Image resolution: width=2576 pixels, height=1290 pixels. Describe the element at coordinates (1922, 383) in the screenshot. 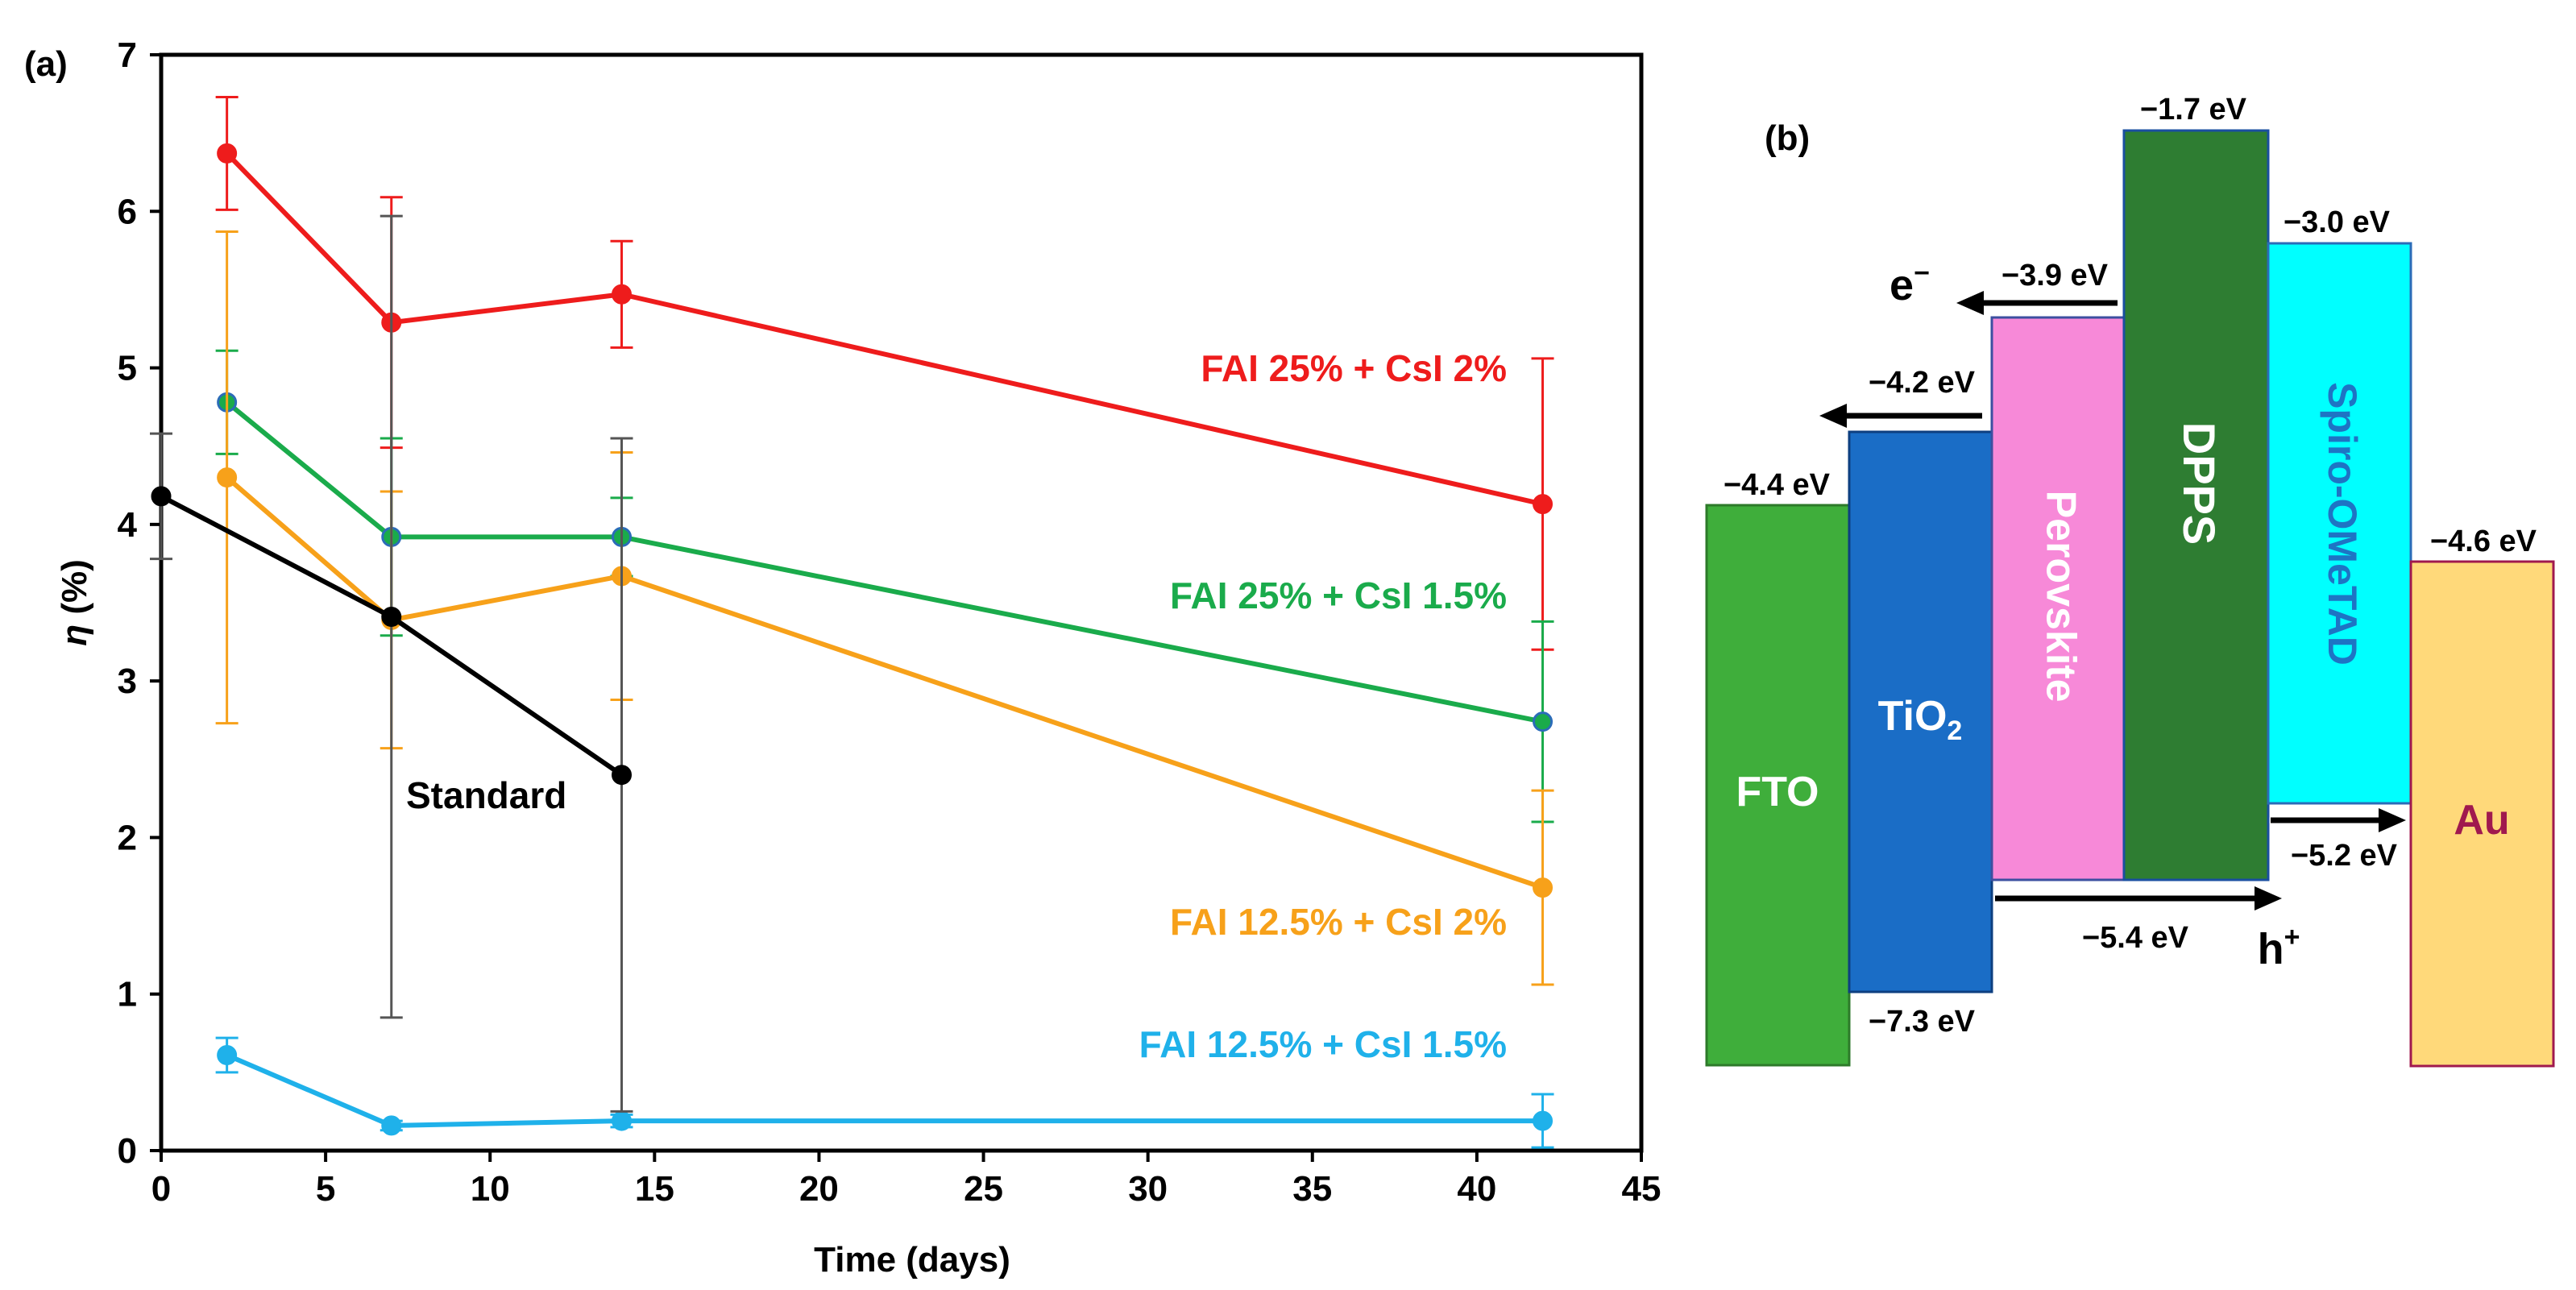

I see `energy-label-tio2-top: −4.2 eV` at that location.